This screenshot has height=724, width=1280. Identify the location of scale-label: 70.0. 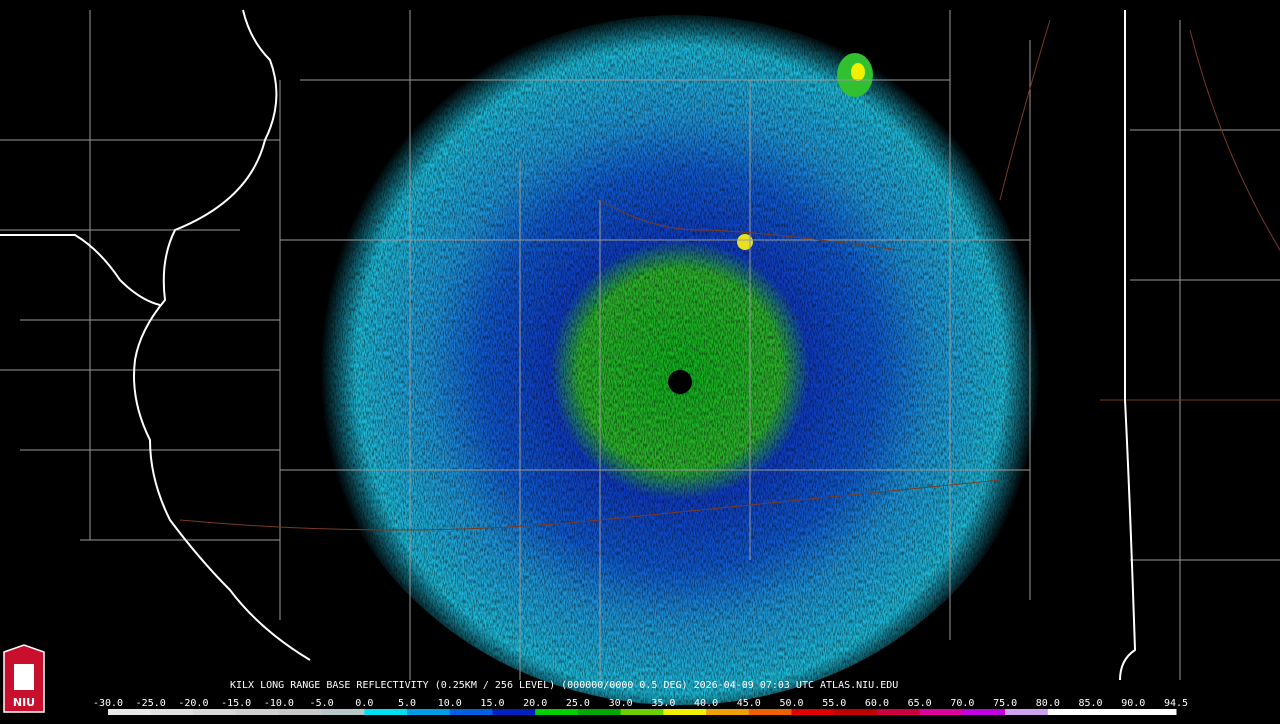
(962, 703).